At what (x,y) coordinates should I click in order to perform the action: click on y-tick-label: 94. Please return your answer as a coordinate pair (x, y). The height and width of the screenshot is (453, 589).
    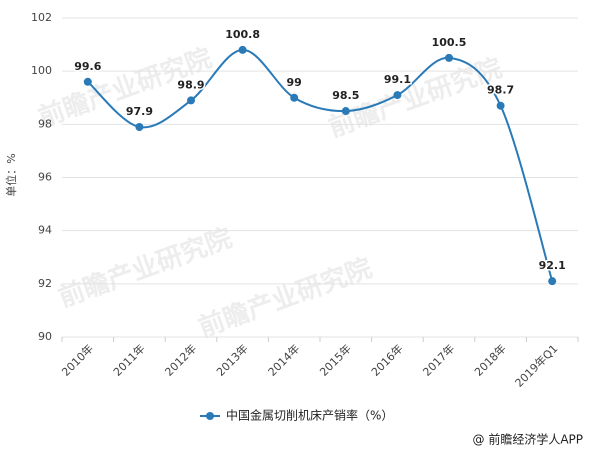
    Looking at the image, I should click on (45, 230).